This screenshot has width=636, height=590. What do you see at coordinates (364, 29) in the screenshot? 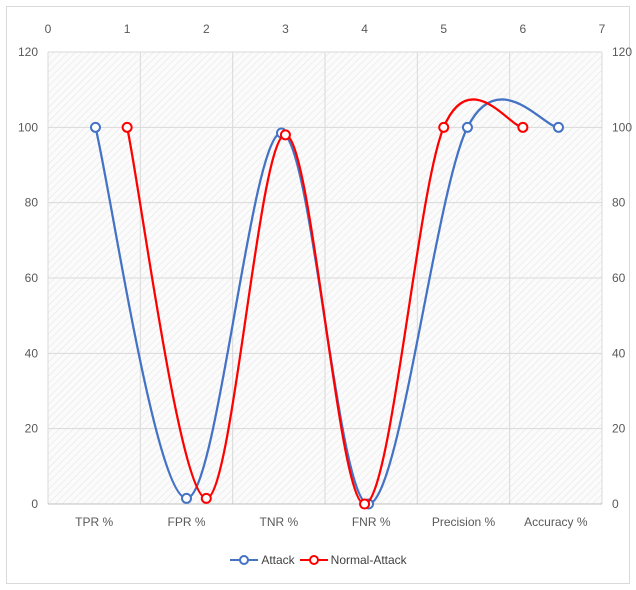
I see `top-tick-label: 4` at bounding box center [364, 29].